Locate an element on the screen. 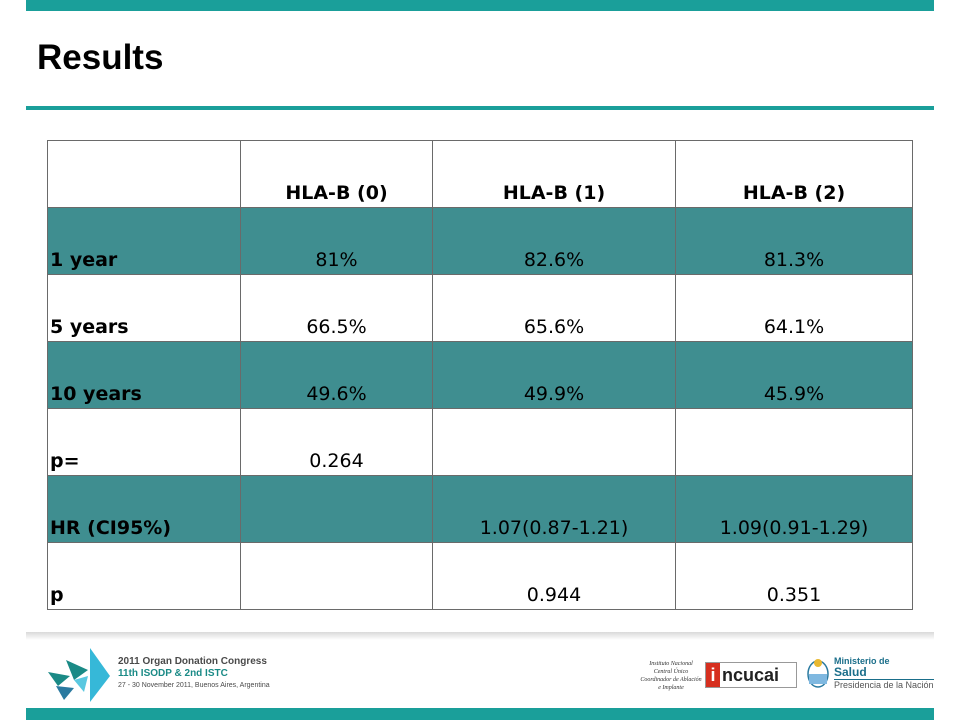  congress-bird-logo-icon is located at coordinates (79, 675).